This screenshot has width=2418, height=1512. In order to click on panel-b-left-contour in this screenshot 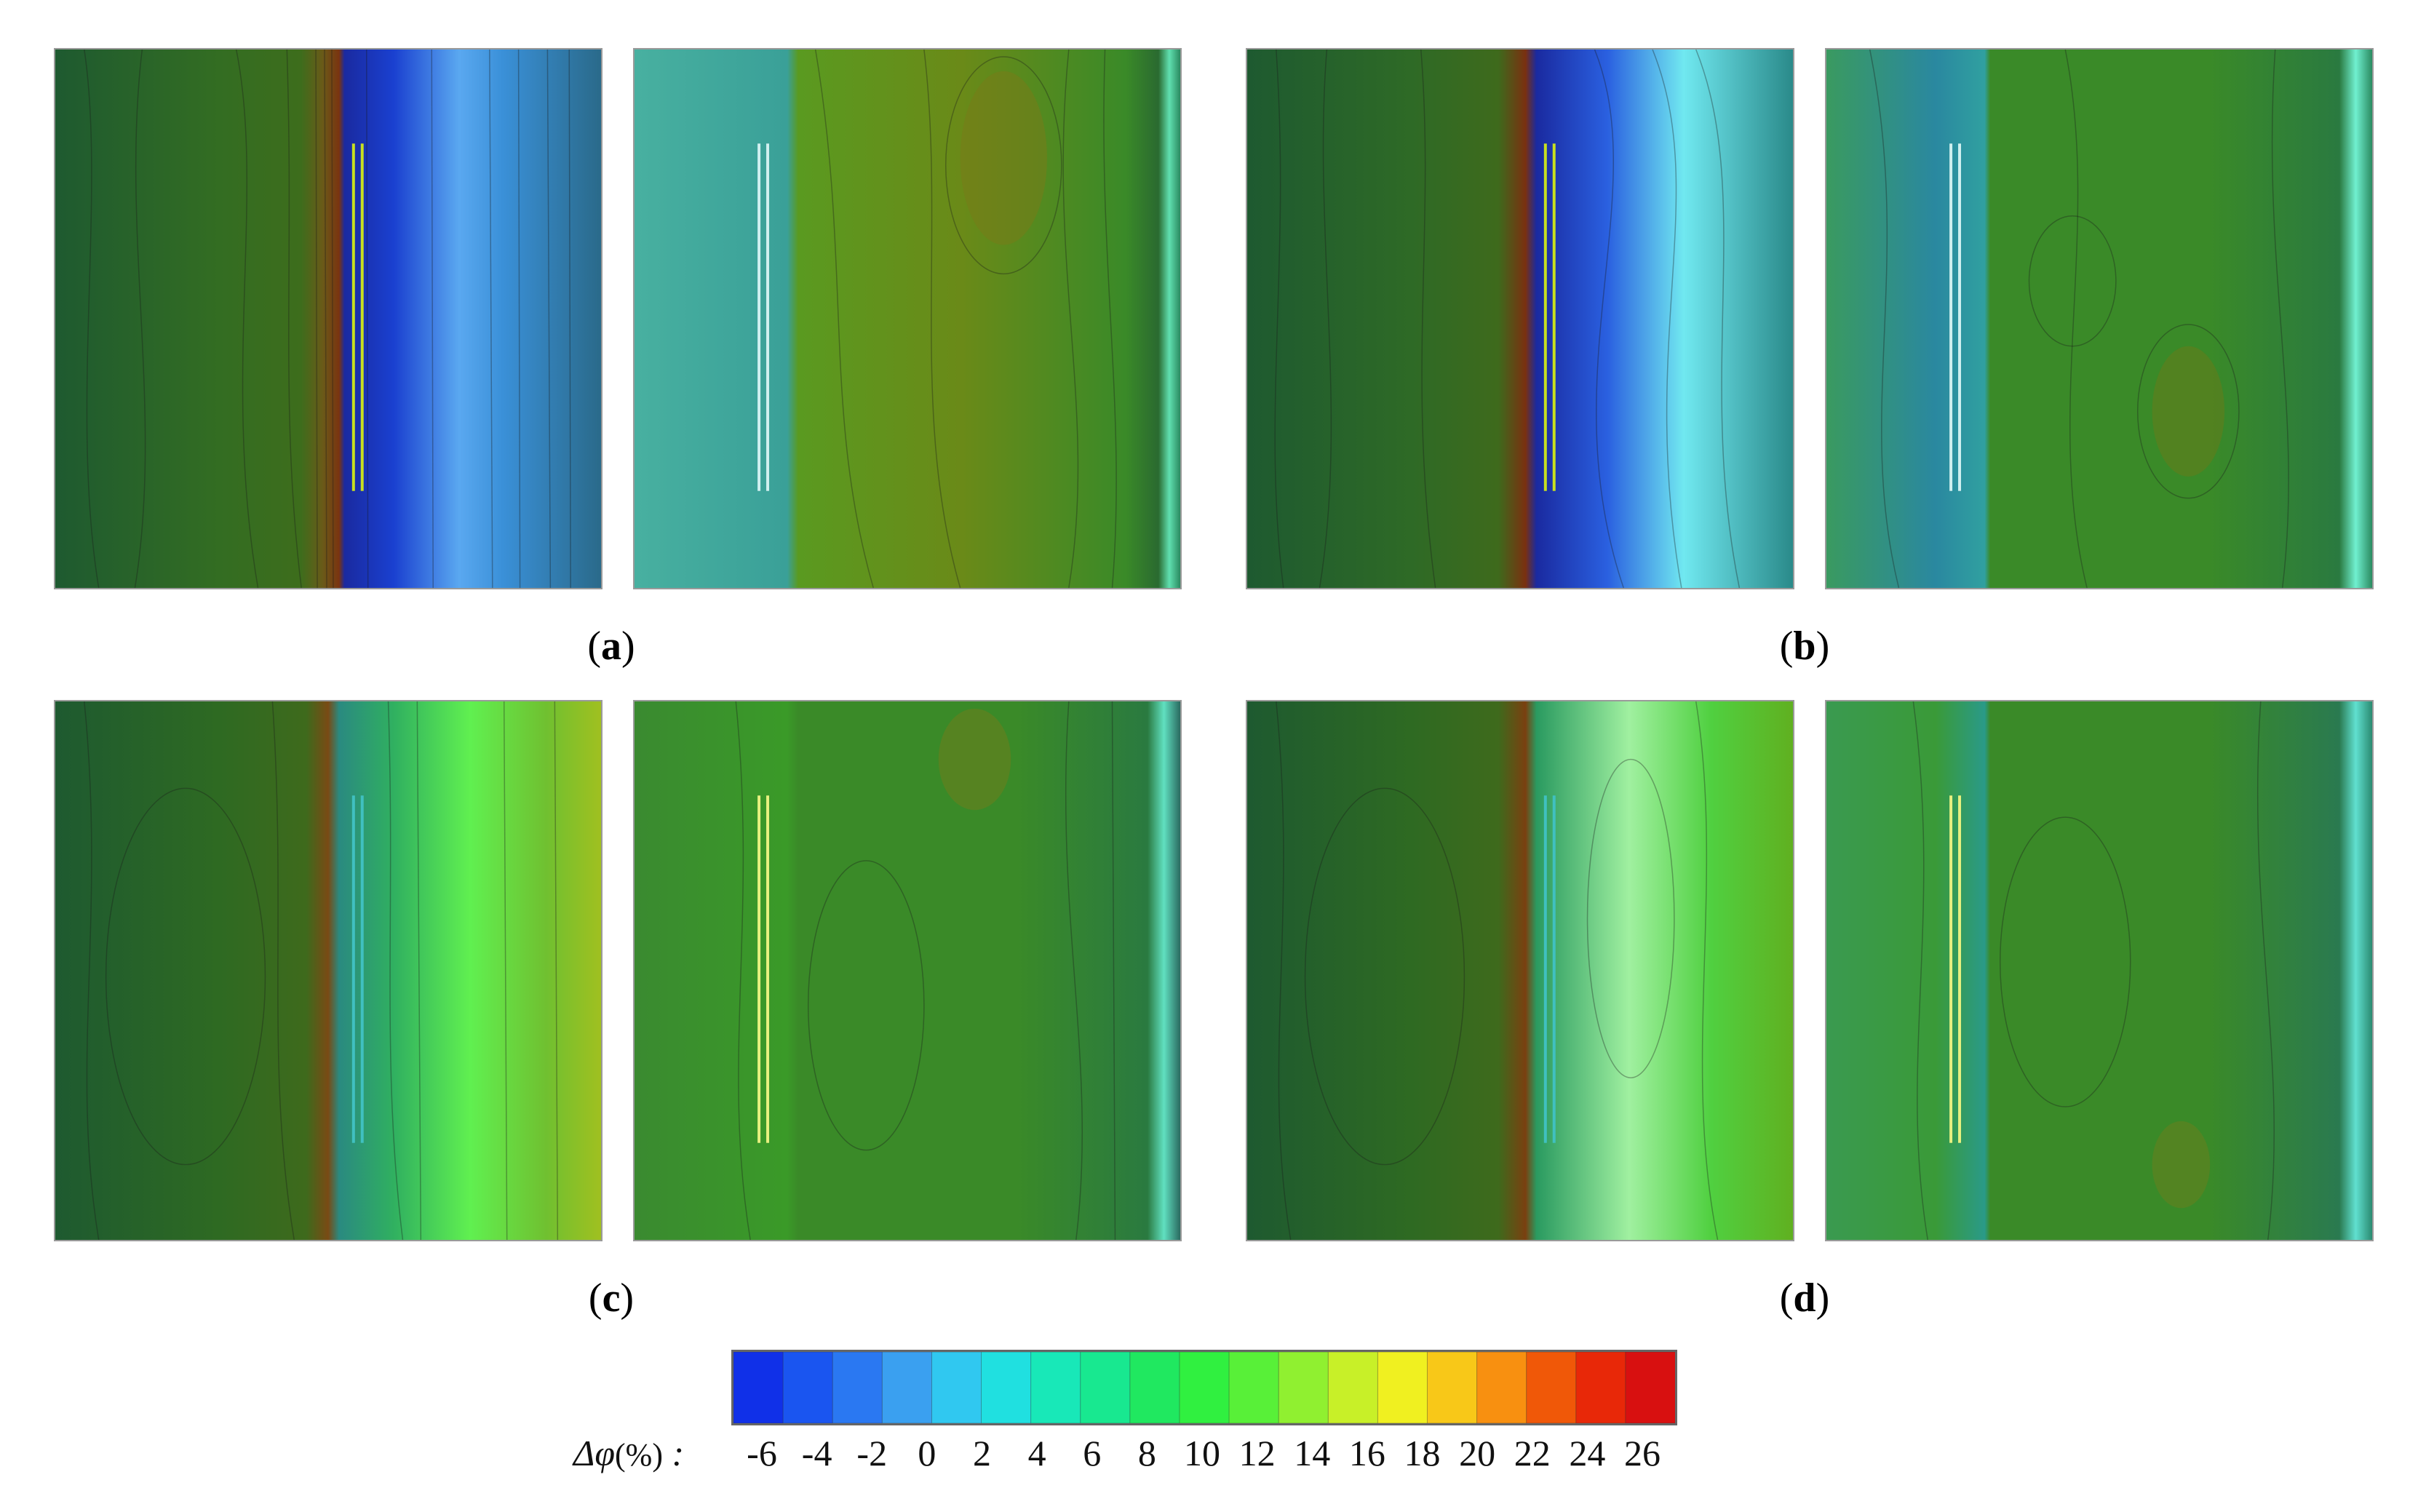, I will do `click(1520, 319)`.